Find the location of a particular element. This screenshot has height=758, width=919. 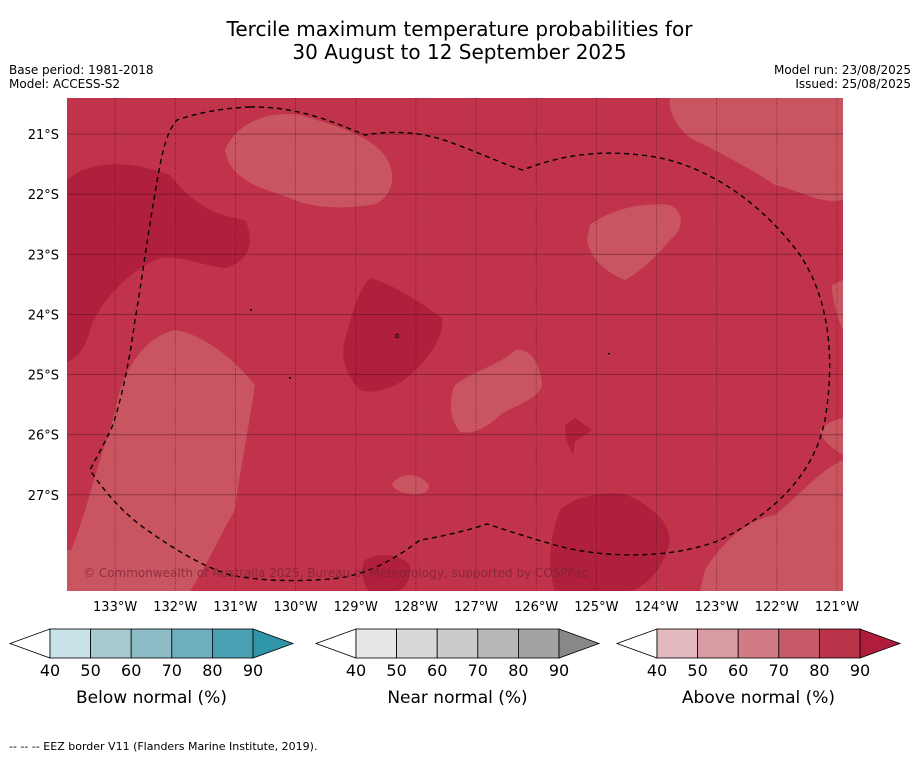

colorbar-title: Below normal (%) is located at coordinates (151, 698).